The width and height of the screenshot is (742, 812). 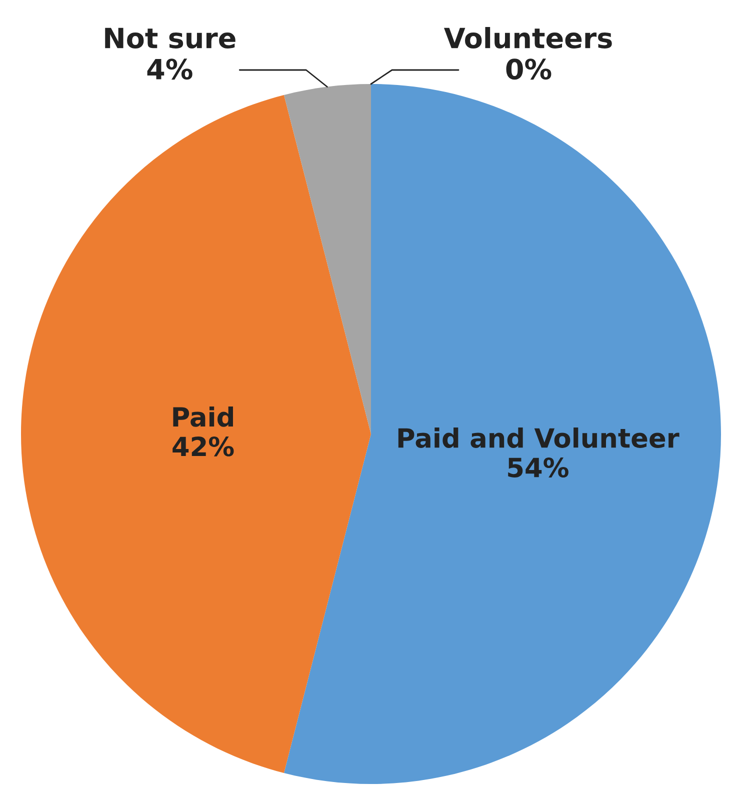 What do you see at coordinates (539, 438) in the screenshot?
I see `slice-label: Paid and Volunteer` at bounding box center [539, 438].